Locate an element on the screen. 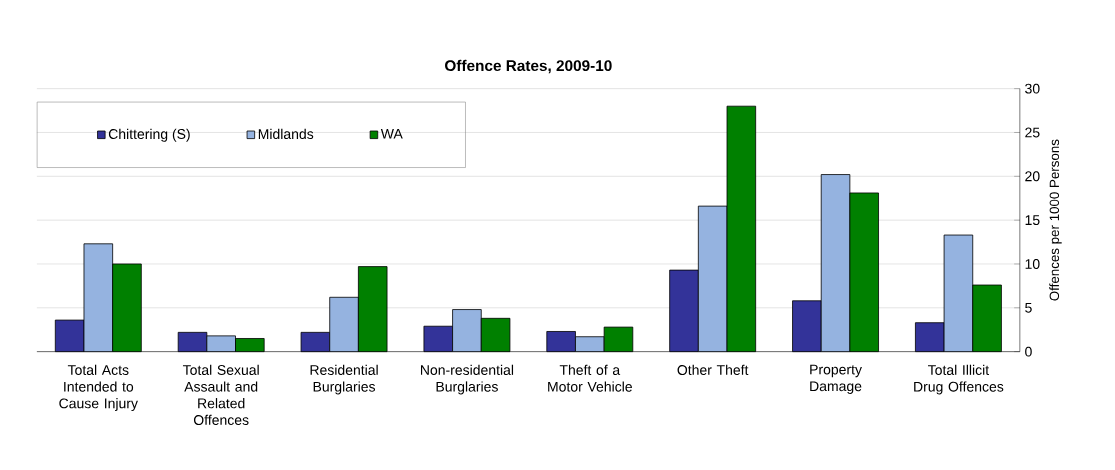  x-tick-label: Property Damage is located at coordinates (836, 379).